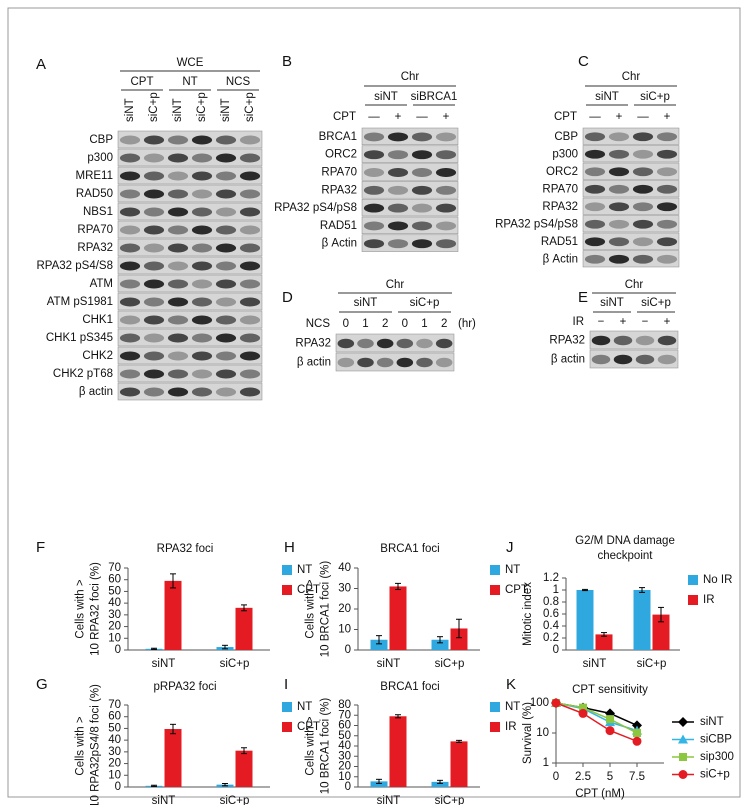  I want to click on y-axis-label: 10 BRCA1 foci (%), so click(326, 609).